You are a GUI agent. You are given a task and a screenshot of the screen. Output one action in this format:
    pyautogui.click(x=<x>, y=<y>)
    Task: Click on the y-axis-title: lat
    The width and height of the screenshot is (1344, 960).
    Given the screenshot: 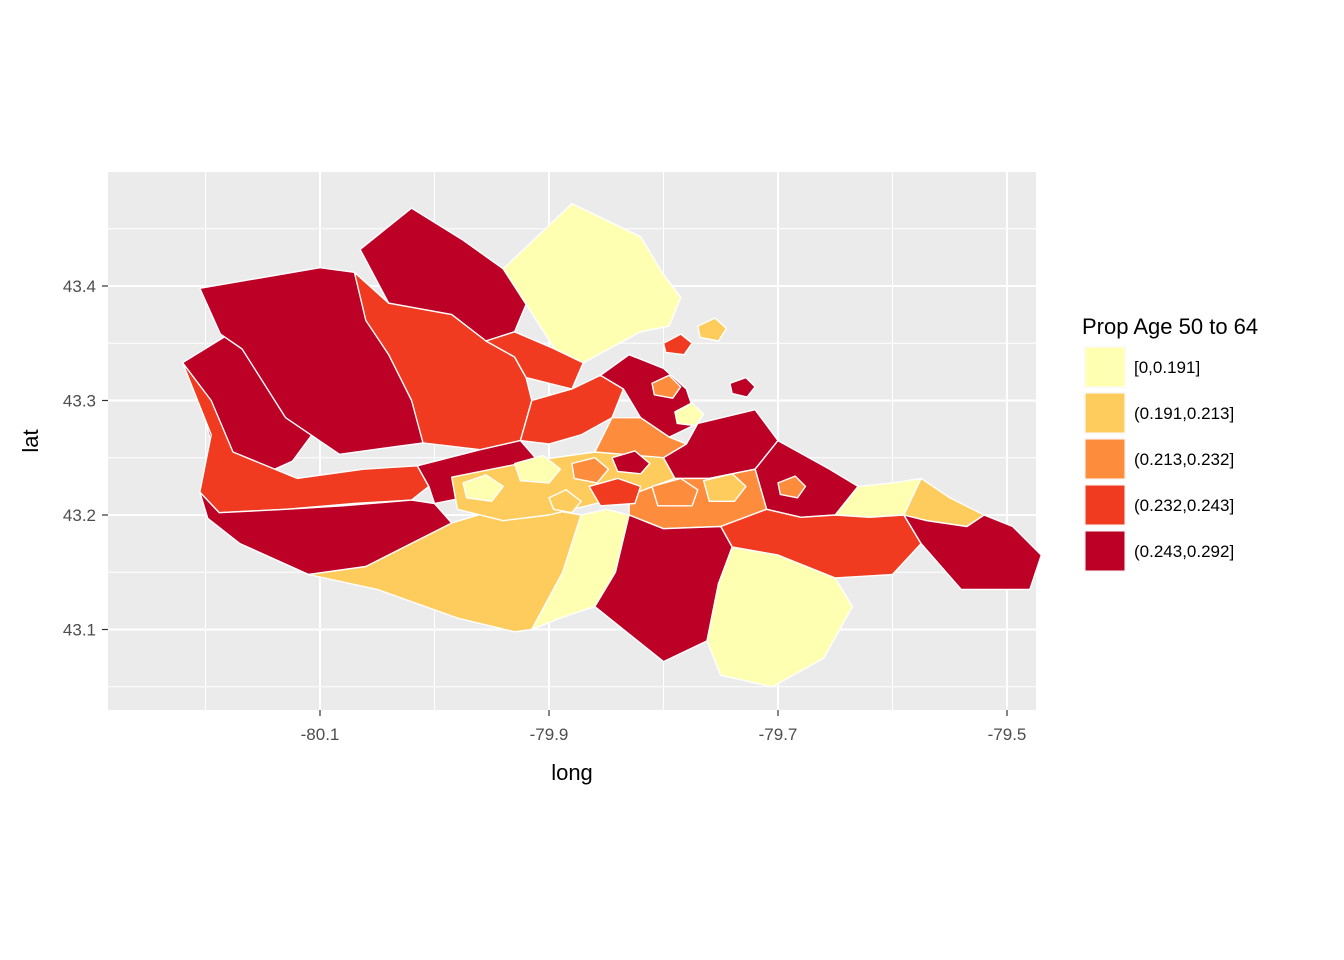 What is the action you would take?
    pyautogui.click(x=30, y=440)
    